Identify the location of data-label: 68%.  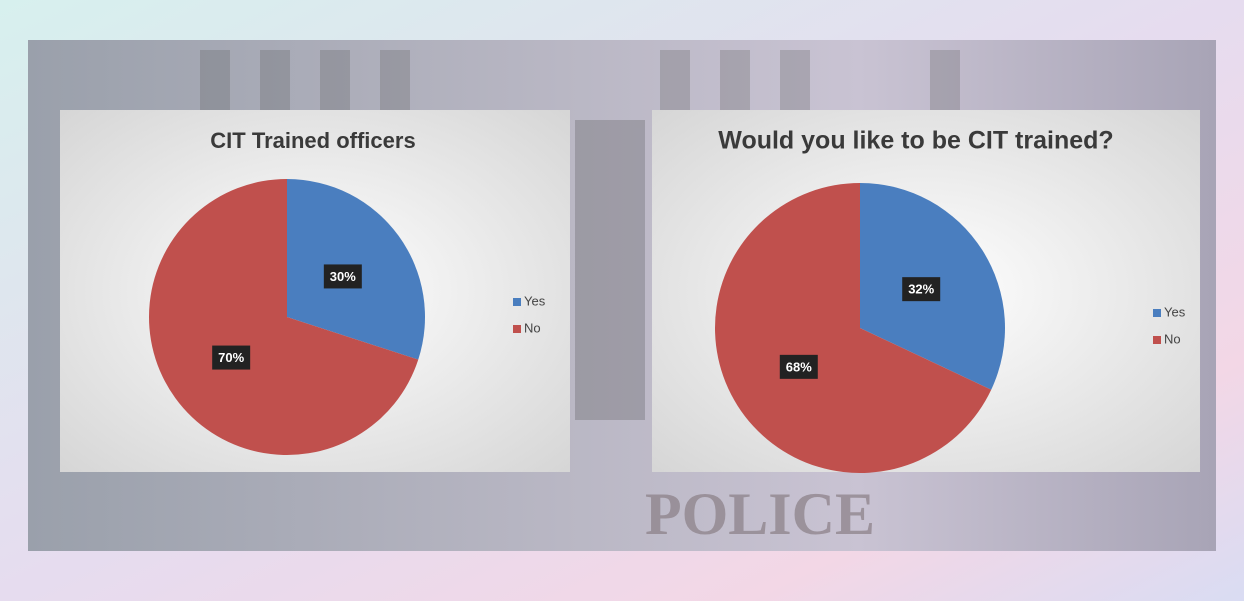
(799, 366).